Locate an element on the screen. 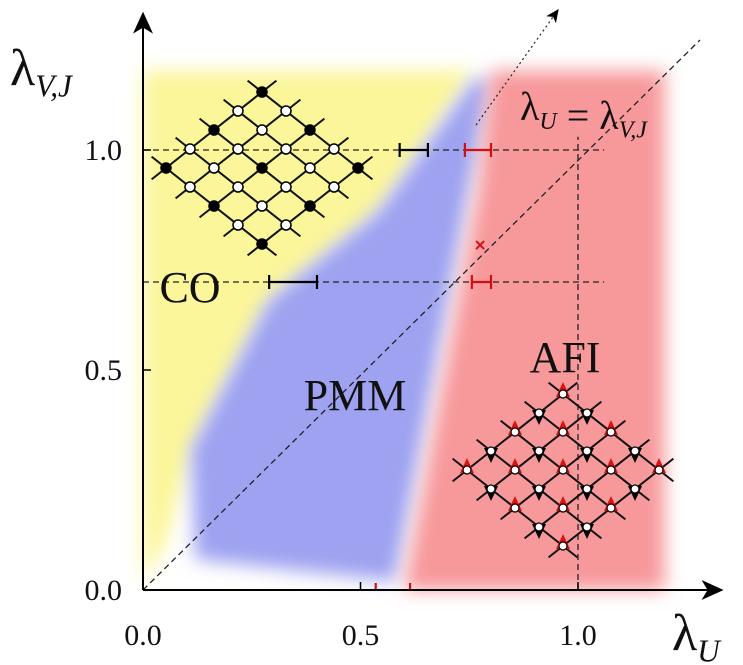  y-axis-label: λV,J is located at coordinates (42, 71).